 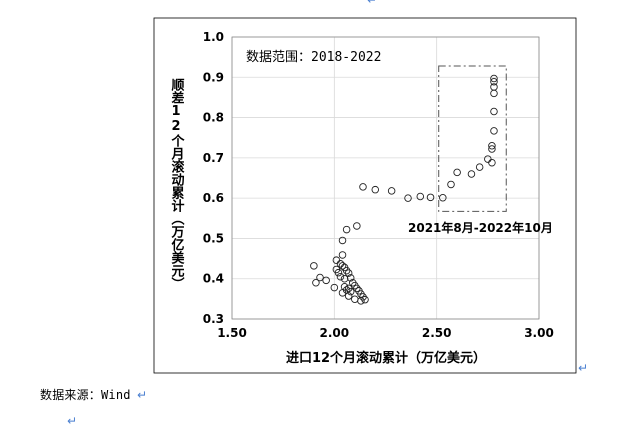 What do you see at coordinates (213, 118) in the screenshot?
I see `y-tick-label: 0.8` at bounding box center [213, 118].